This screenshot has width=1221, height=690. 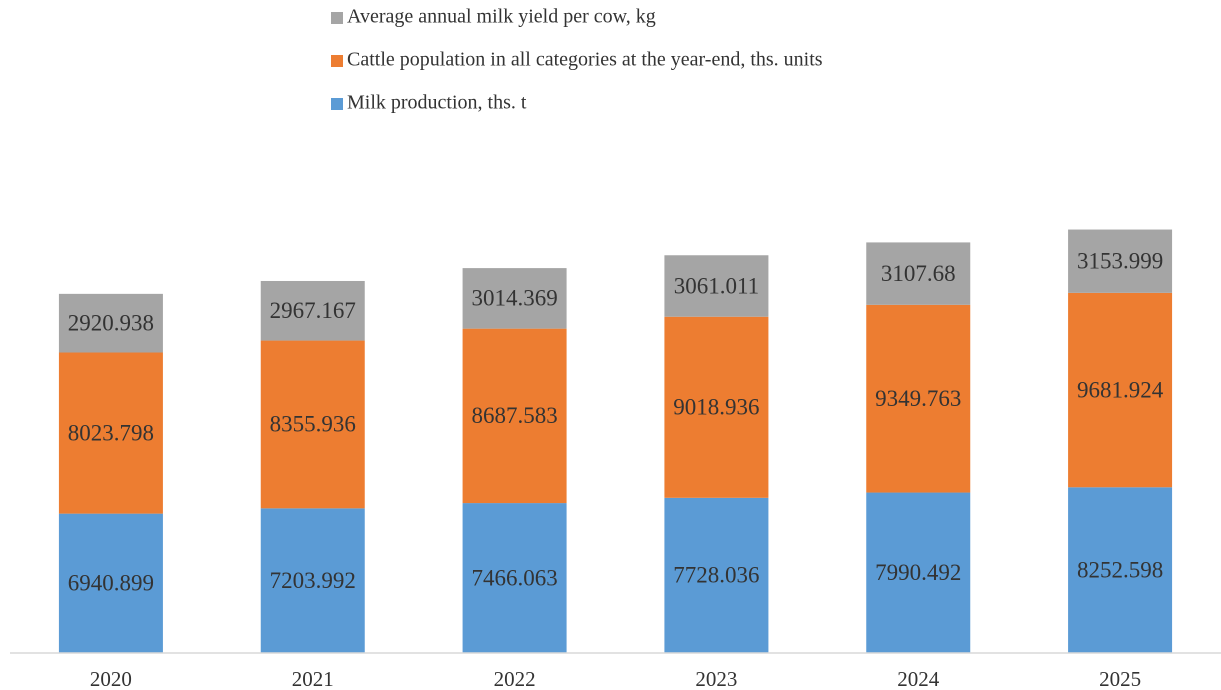 I want to click on legend-label: Average annual milk yield per cow, kg, so click(x=501, y=17).